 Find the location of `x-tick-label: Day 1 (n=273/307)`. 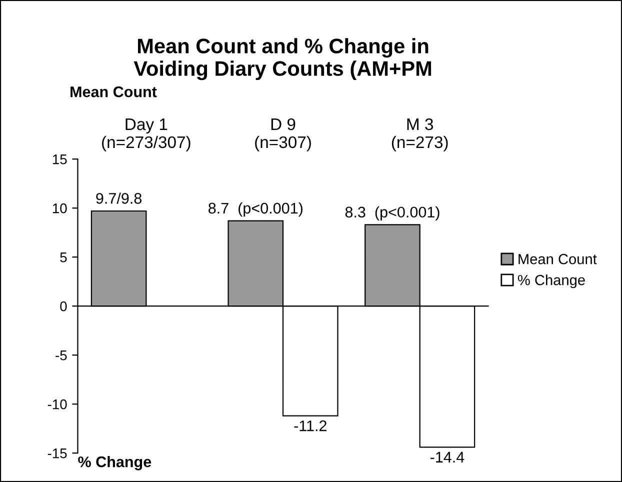

x-tick-label: Day 1 (n=273/307) is located at coordinates (146, 135).